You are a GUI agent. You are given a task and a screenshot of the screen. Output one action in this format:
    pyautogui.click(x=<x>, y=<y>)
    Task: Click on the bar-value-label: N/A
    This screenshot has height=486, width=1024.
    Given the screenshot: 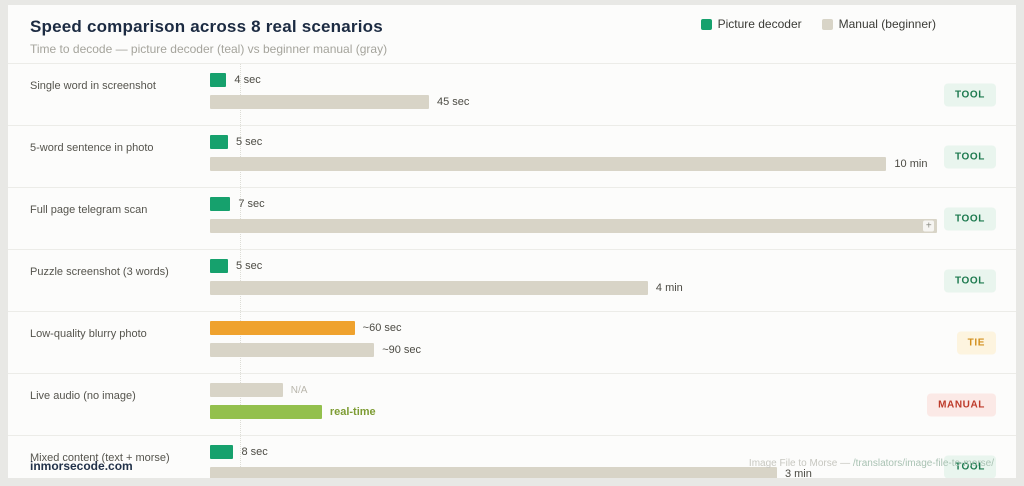 What is the action you would take?
    pyautogui.click(x=299, y=390)
    